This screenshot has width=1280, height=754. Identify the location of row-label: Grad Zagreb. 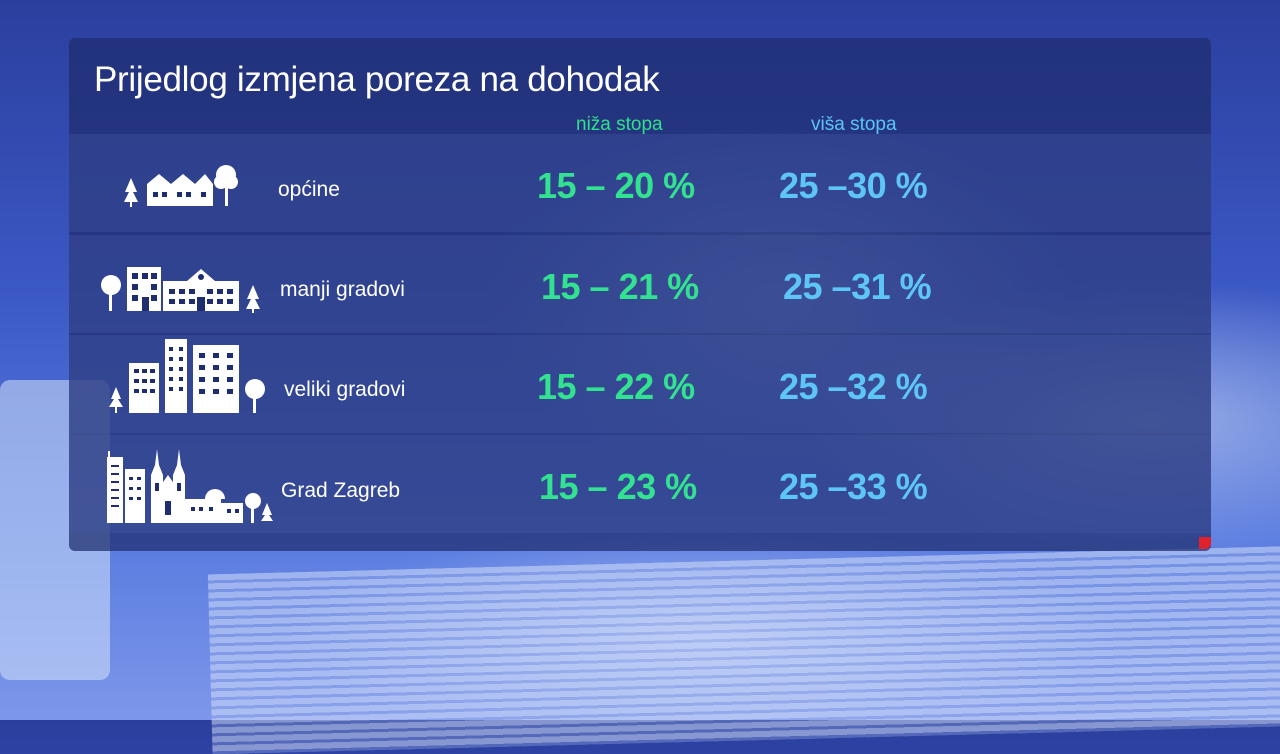
(341, 490).